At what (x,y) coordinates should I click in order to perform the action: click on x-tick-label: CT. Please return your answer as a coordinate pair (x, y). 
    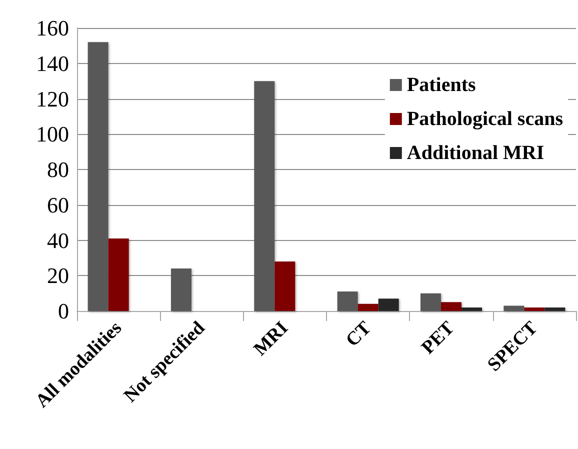
    Looking at the image, I should click on (359, 334).